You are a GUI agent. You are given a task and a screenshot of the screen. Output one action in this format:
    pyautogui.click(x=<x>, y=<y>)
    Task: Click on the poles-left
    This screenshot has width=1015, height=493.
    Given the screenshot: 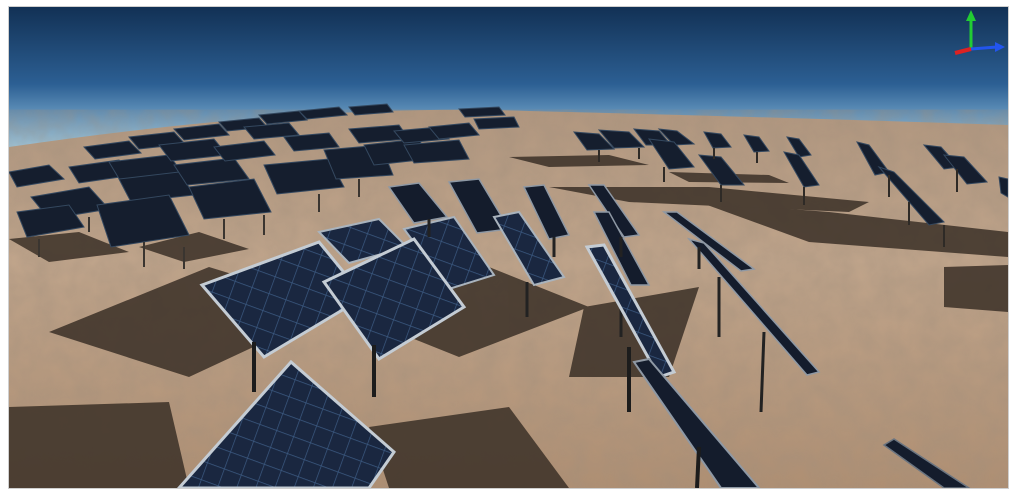 What is the action you would take?
    pyautogui.click(x=199, y=224)
    